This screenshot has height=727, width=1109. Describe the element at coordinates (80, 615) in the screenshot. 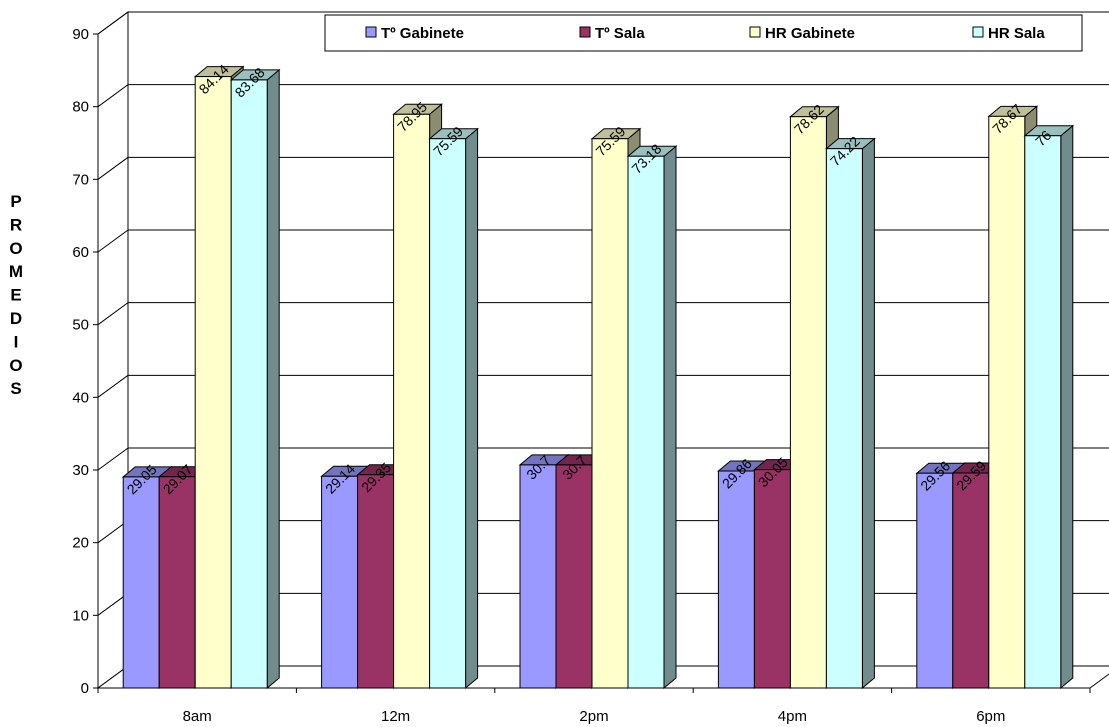

I see `y-tick-label: 10` at that location.